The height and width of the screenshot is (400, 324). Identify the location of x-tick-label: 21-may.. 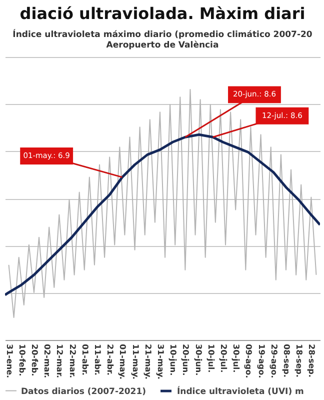
(147, 362).